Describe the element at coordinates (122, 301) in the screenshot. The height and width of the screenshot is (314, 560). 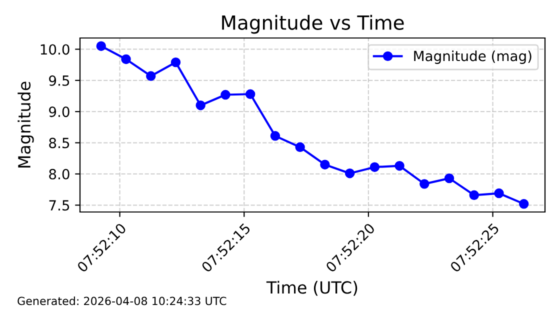
I see `text: Generated: 2026-04-08 10:24:33 UTC` at that location.